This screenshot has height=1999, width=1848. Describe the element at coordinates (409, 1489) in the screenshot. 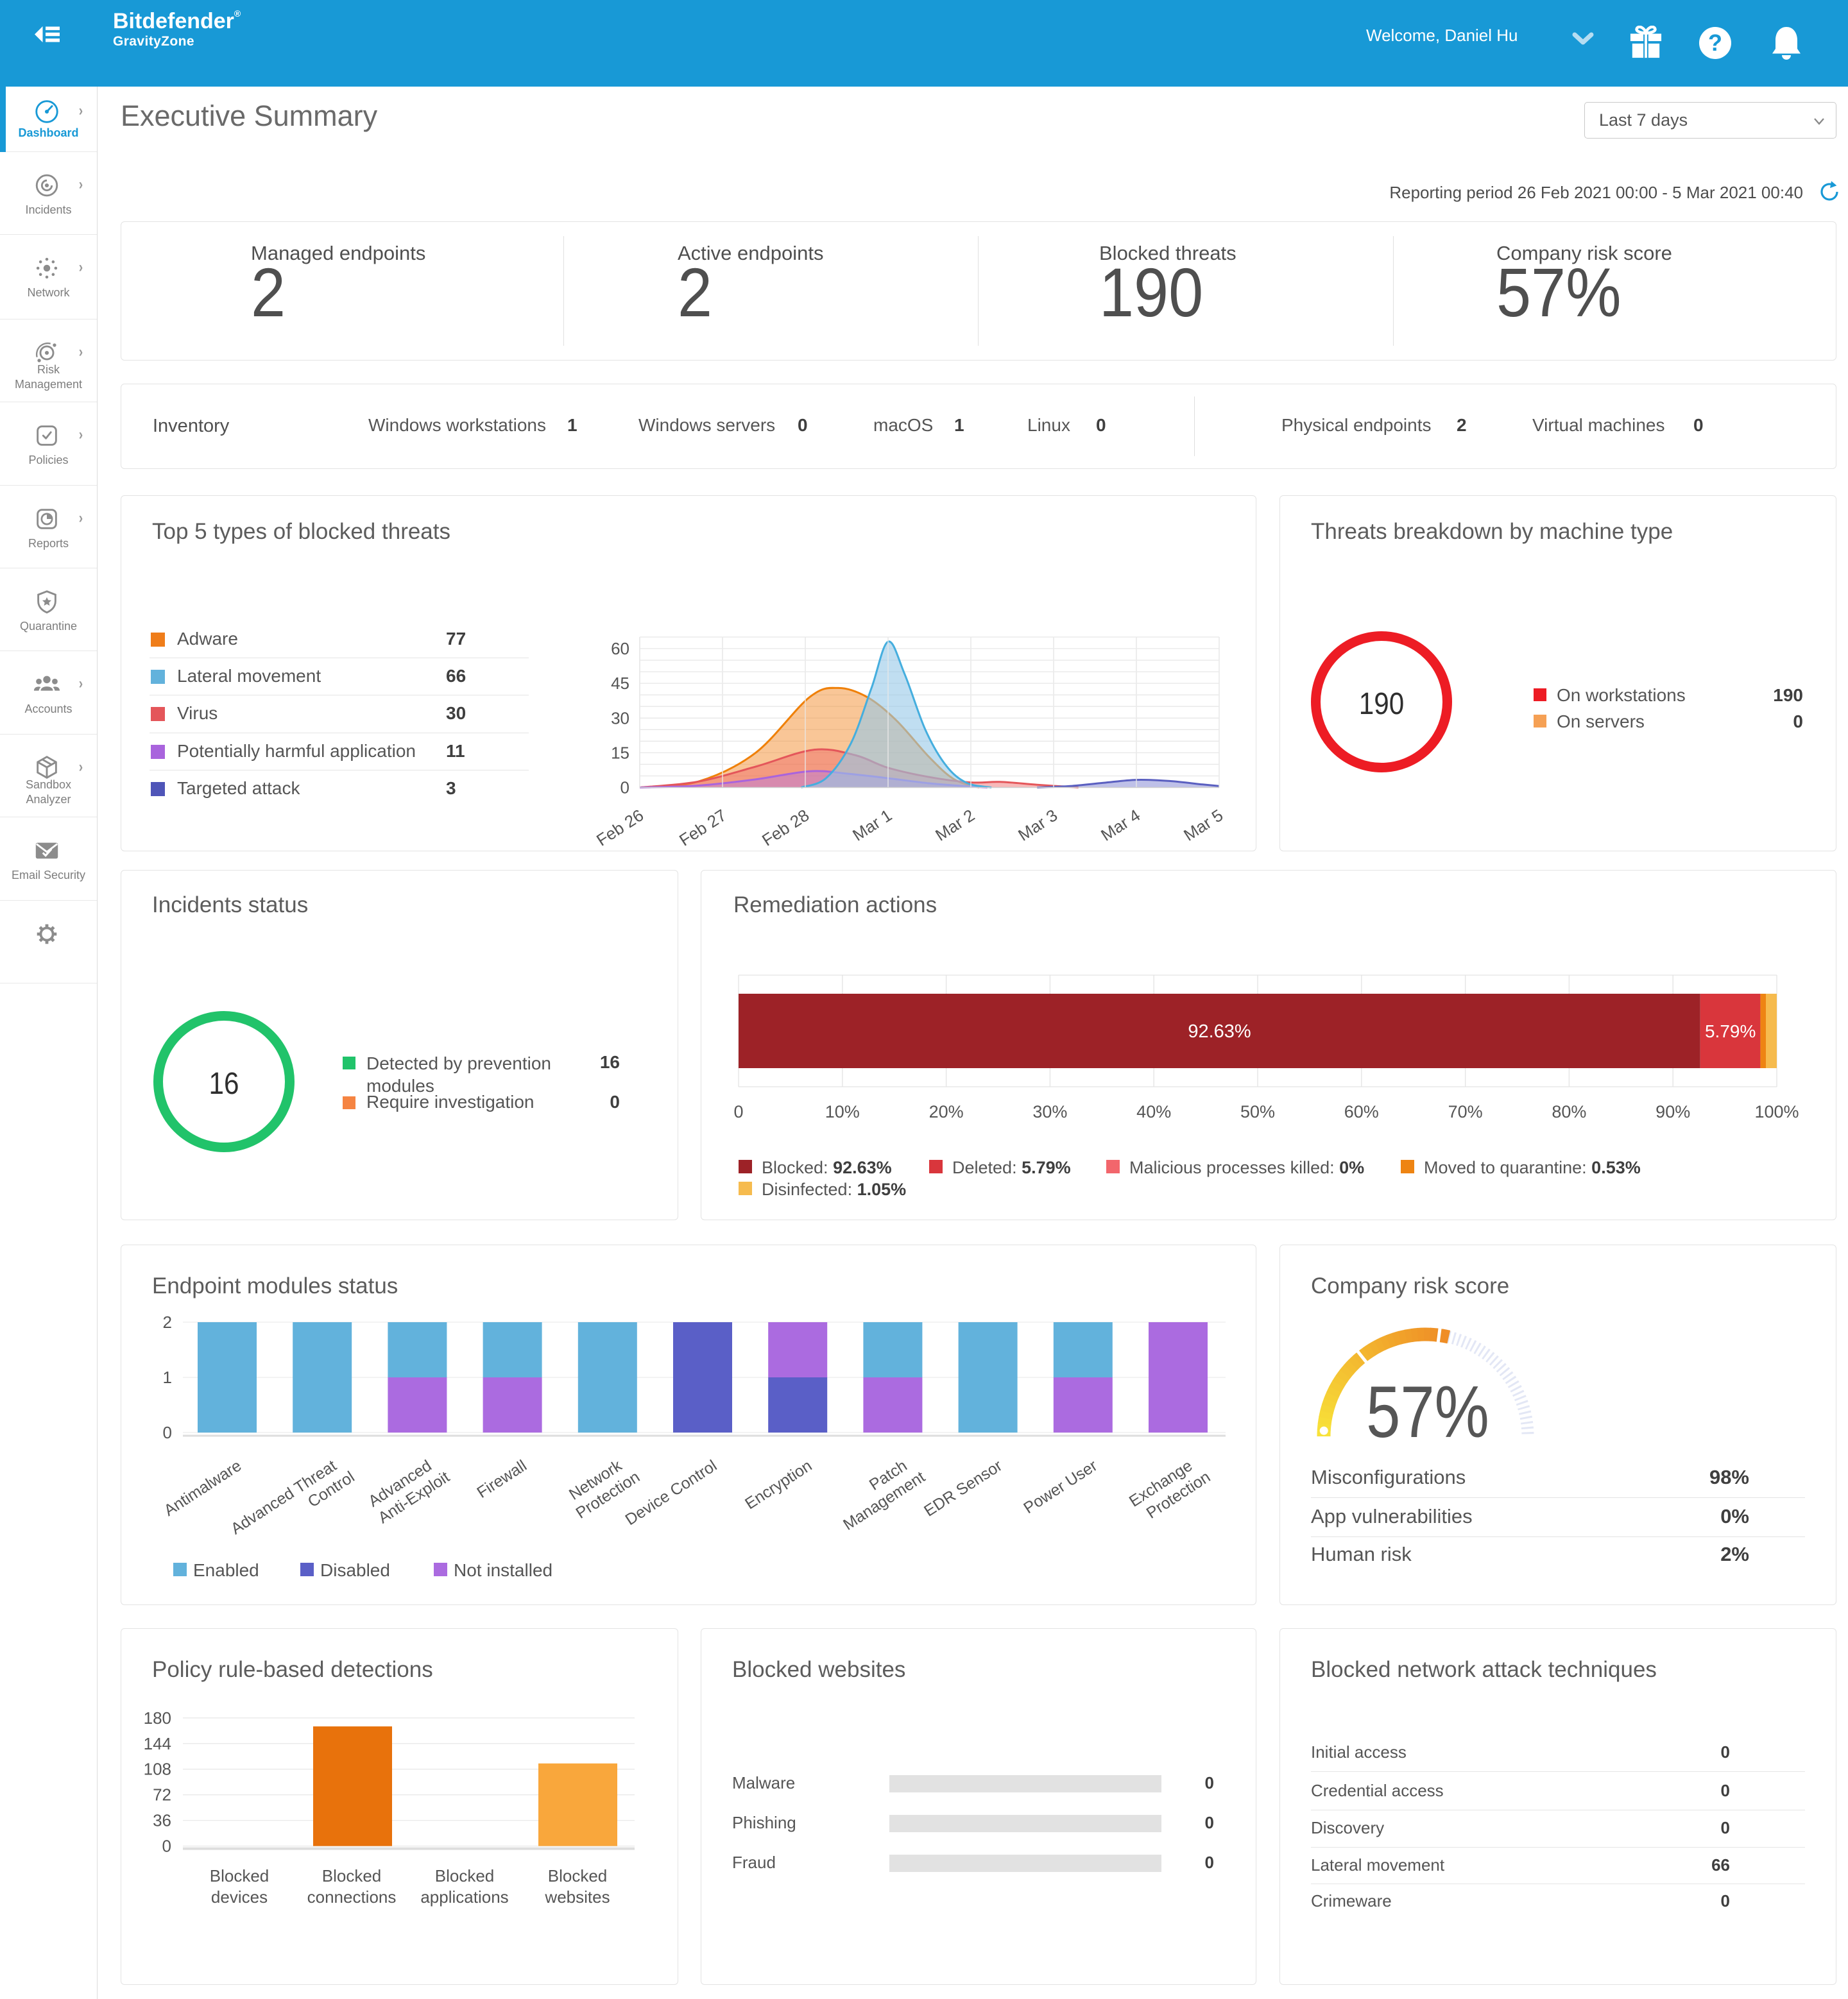

I see `svg-text: AdvancedAnti-Exploit` at that location.